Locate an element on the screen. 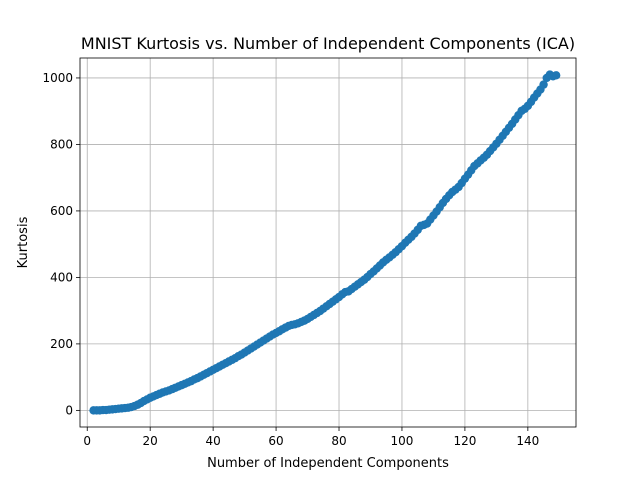  y-tick-label: 200 is located at coordinates (61, 344).